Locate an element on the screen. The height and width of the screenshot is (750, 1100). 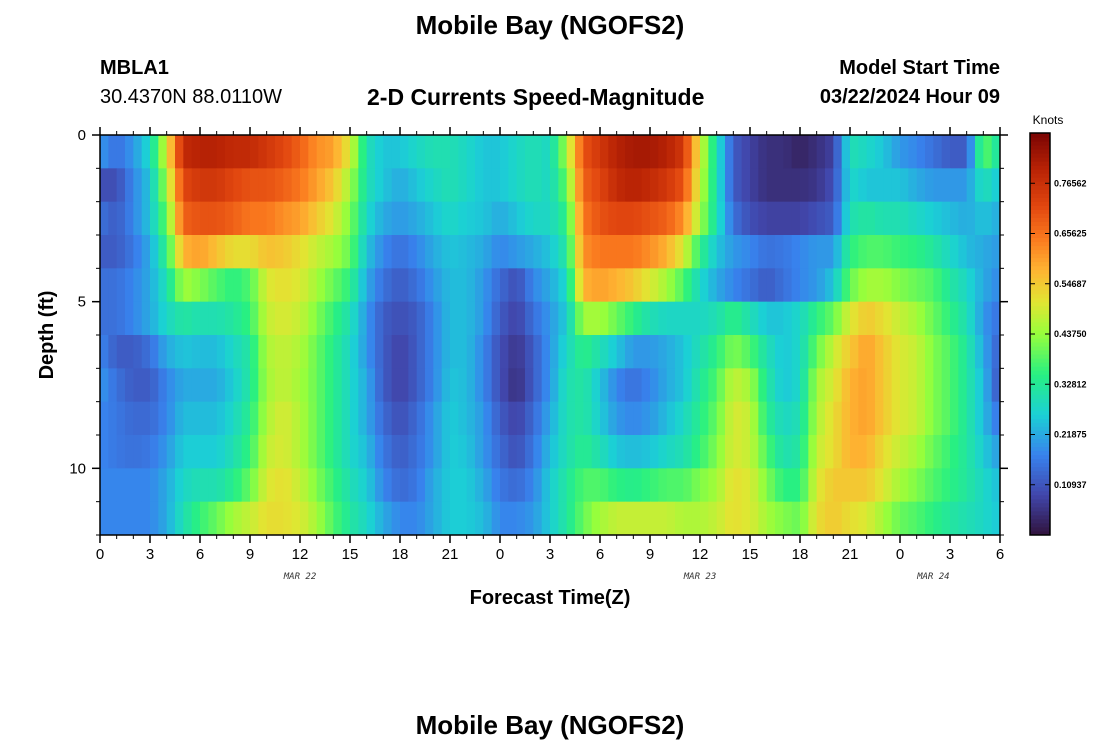
x-tick-label: 18 is located at coordinates (400, 554).